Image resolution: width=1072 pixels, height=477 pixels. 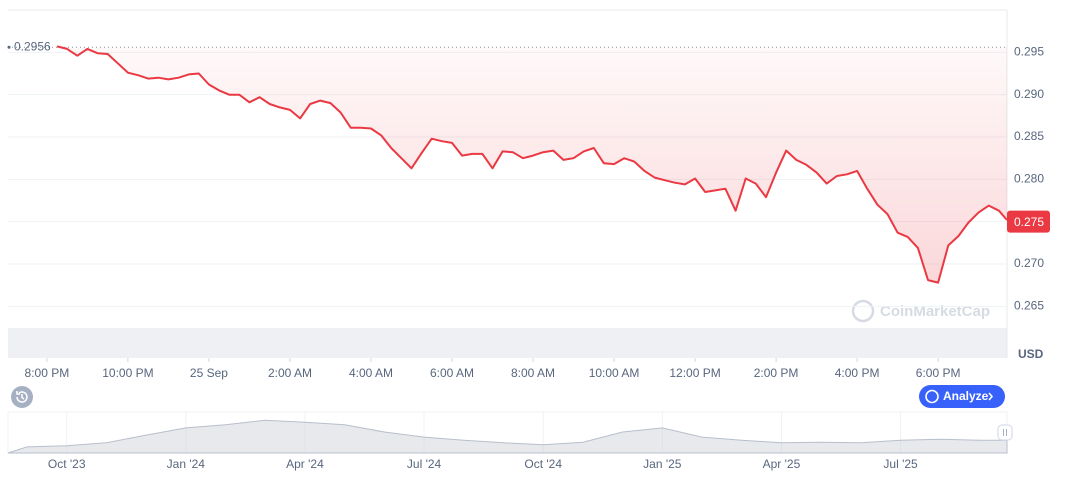 I want to click on current-price-label: 0.275, so click(x=1029, y=222).